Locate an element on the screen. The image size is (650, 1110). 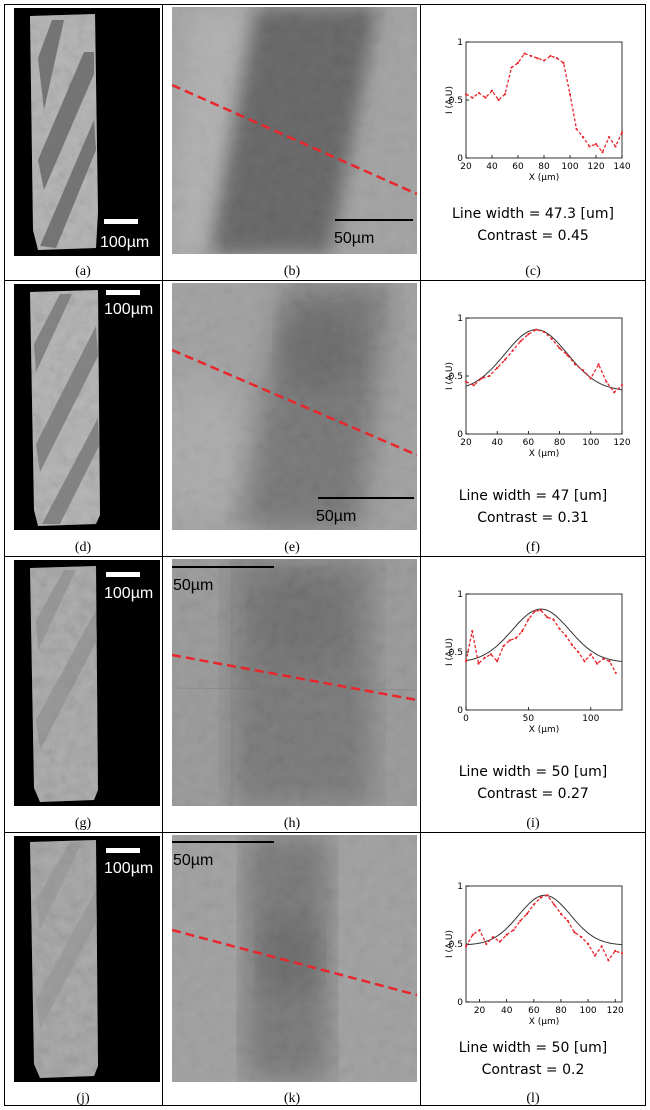
contrast-annotation: Contrast = 0.2 is located at coordinates (533, 1070).